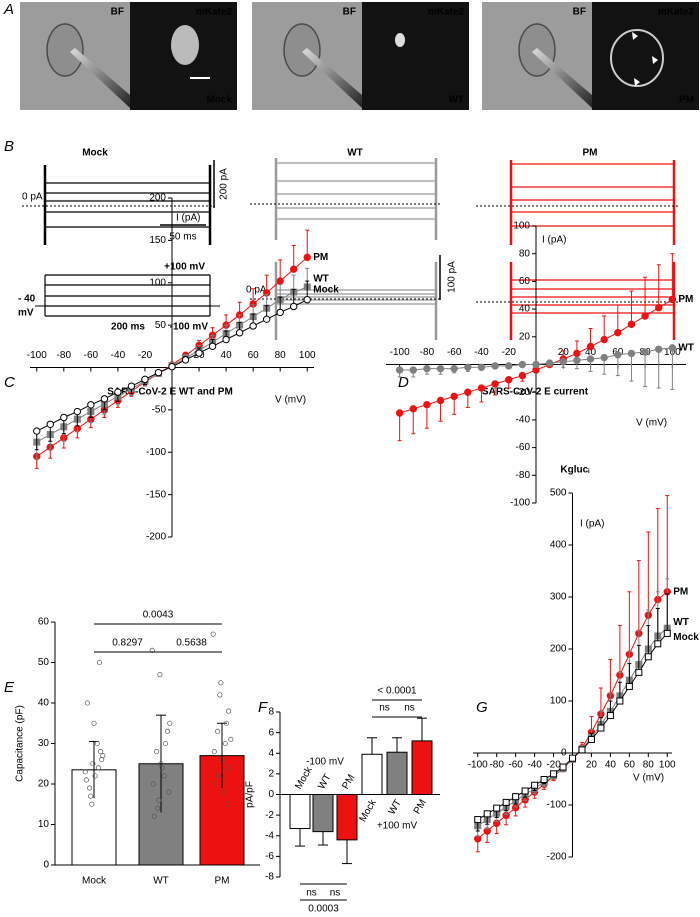  What do you see at coordinates (8, 9) in the screenshot?
I see `panel-letter: A` at bounding box center [8, 9].